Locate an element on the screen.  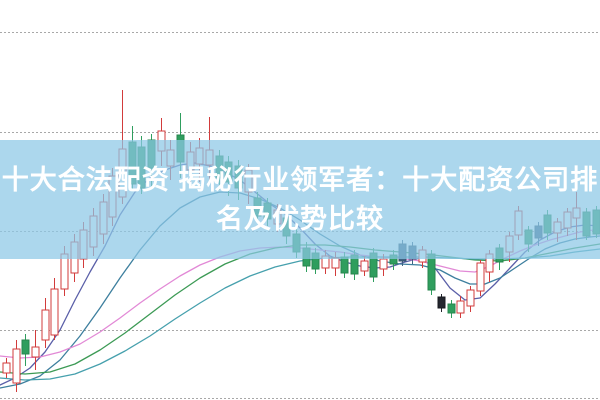
headline-line-1: 十大合法配资 揭秘行业领军者：十大配资公司排 is located at coordinates (300, 179).